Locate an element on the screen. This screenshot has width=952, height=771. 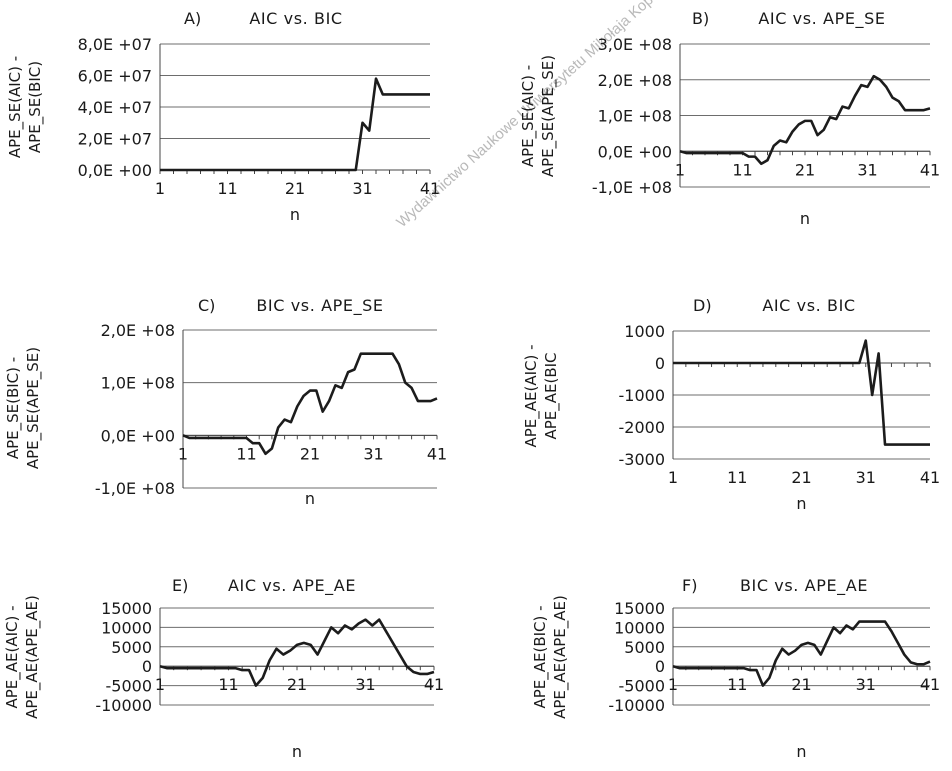
y-axis-label-line: APE_SE(BIC) - is located at coordinates (13, 408).